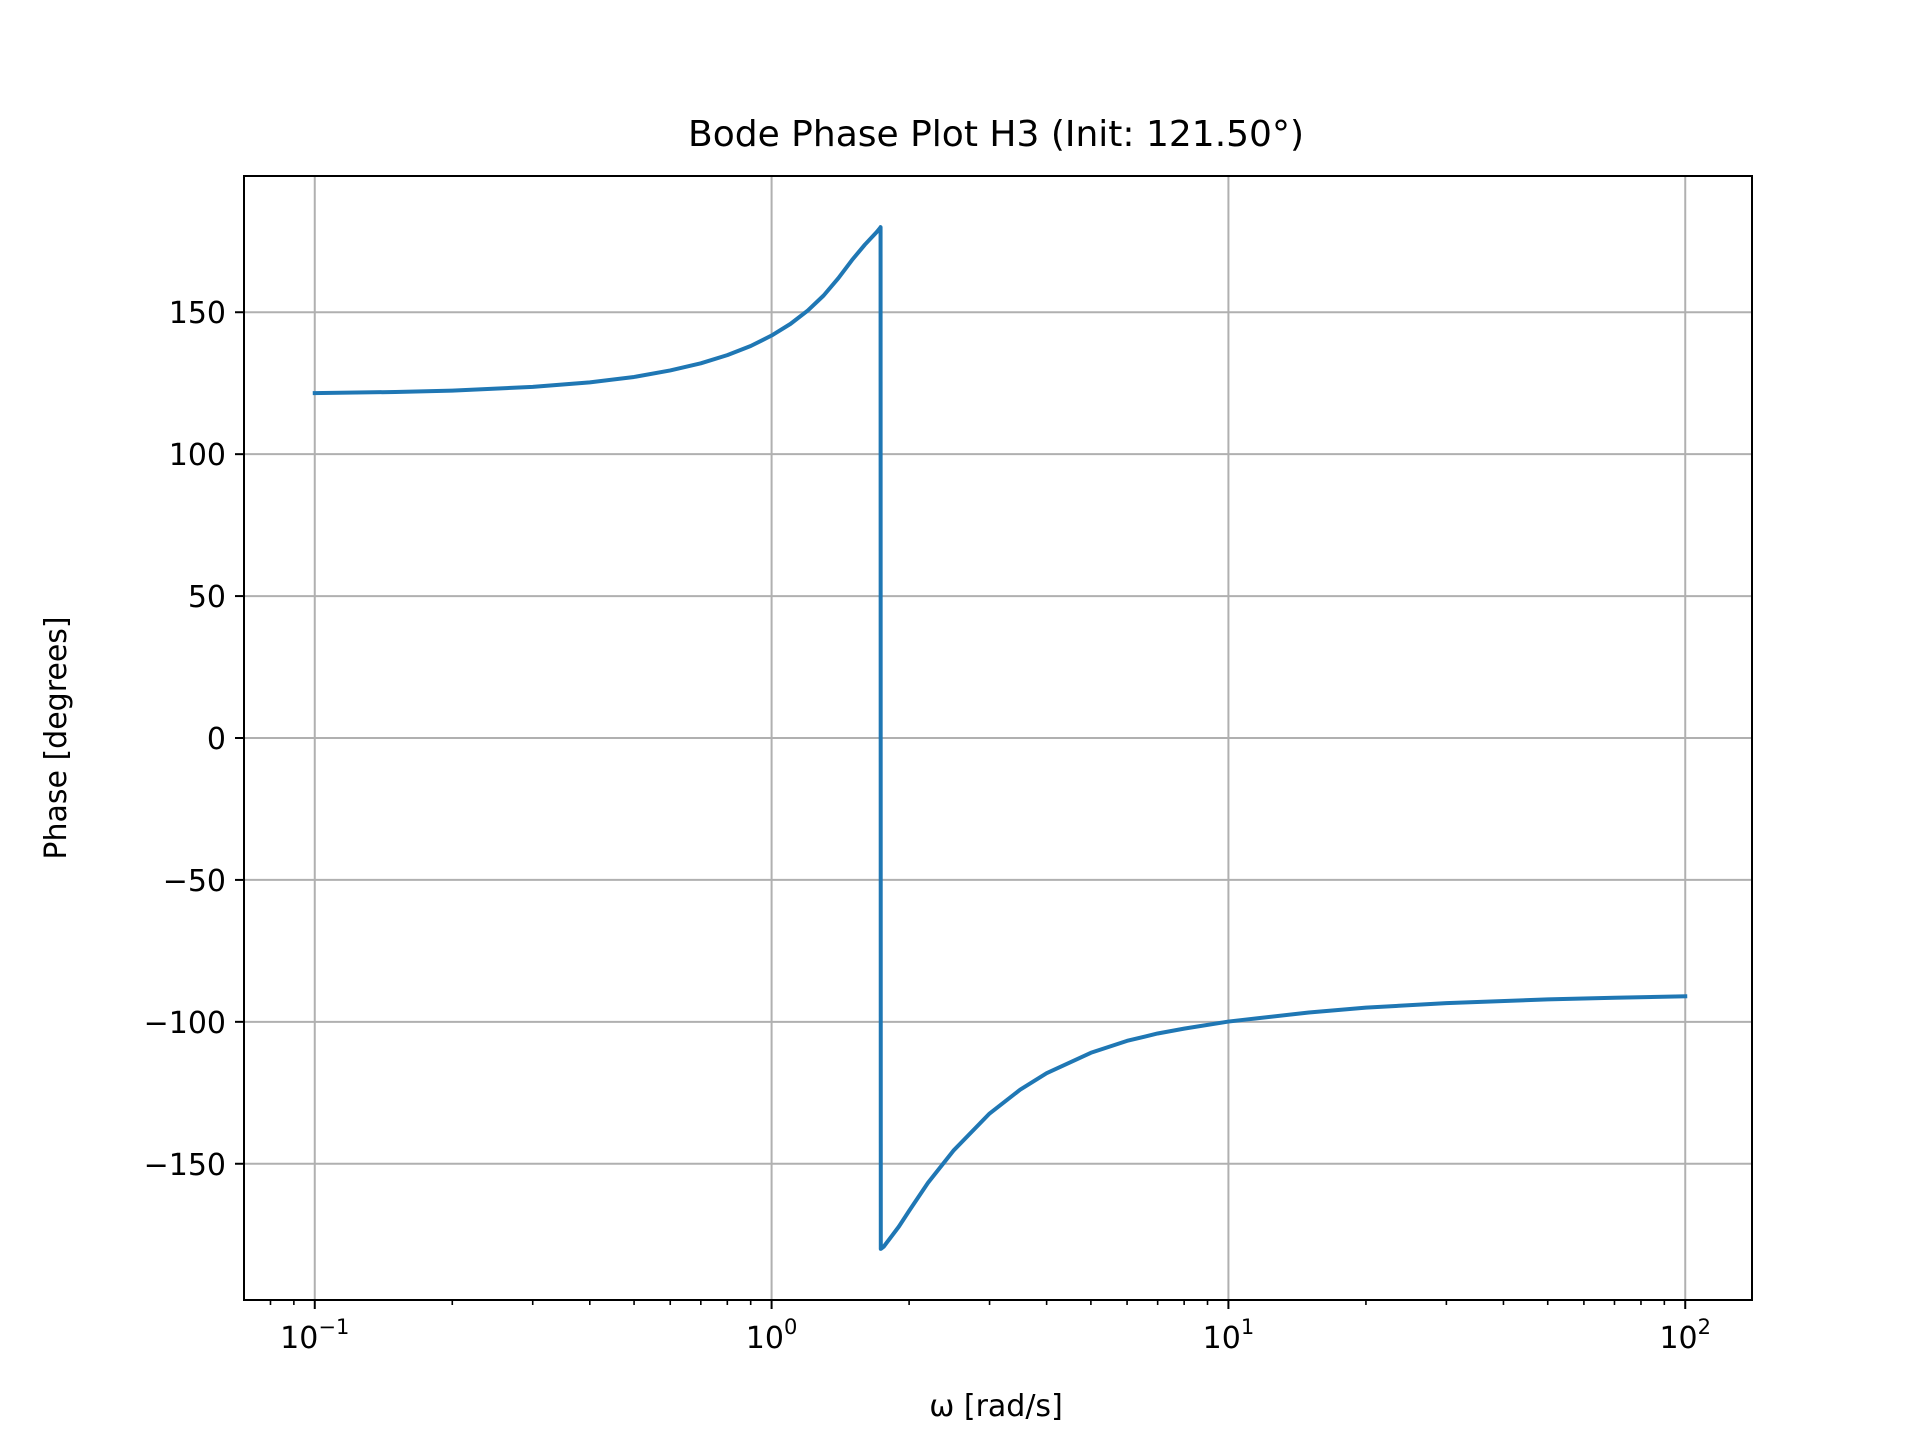 This screenshot has width=1920, height=1444. What do you see at coordinates (996, 1406) in the screenshot?
I see `x-axis-label: ω [rad/s]` at bounding box center [996, 1406].